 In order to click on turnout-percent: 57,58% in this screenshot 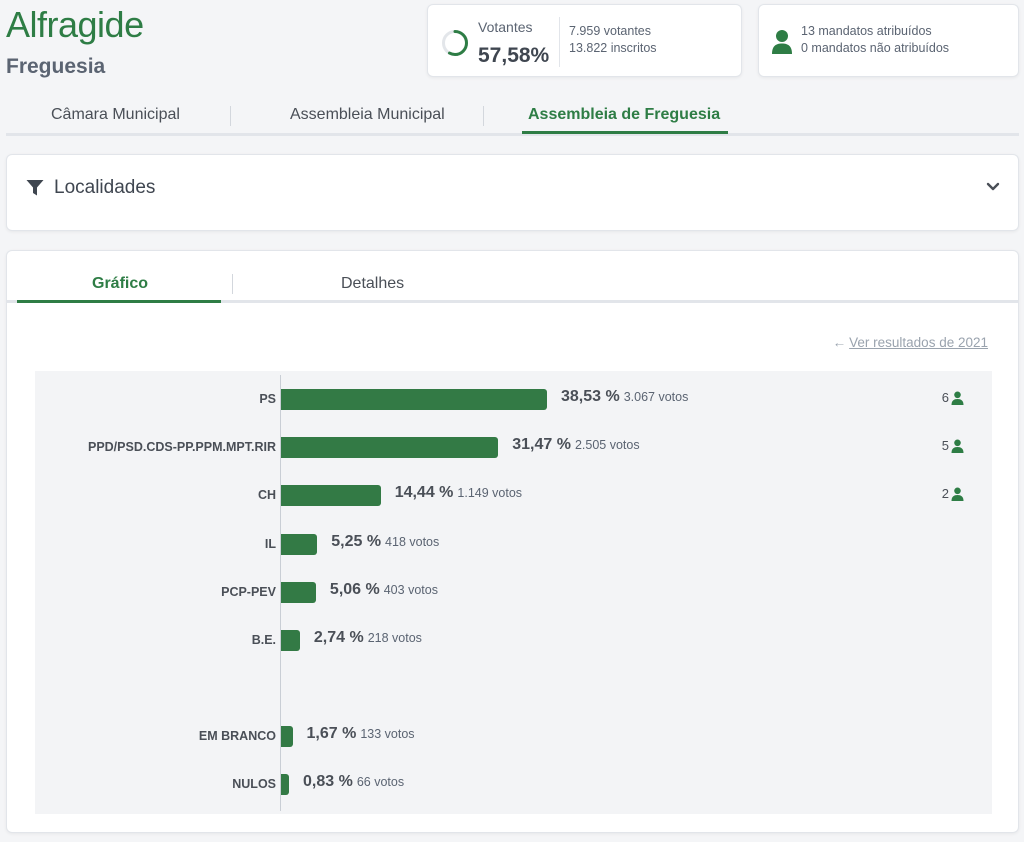, I will do `click(514, 55)`.